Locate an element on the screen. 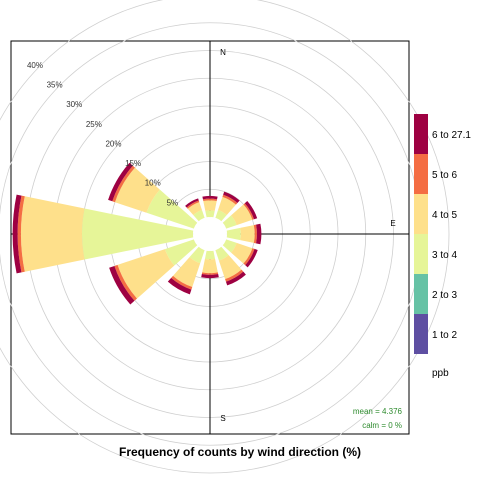  compass-e-label: E is located at coordinates (392, 223).